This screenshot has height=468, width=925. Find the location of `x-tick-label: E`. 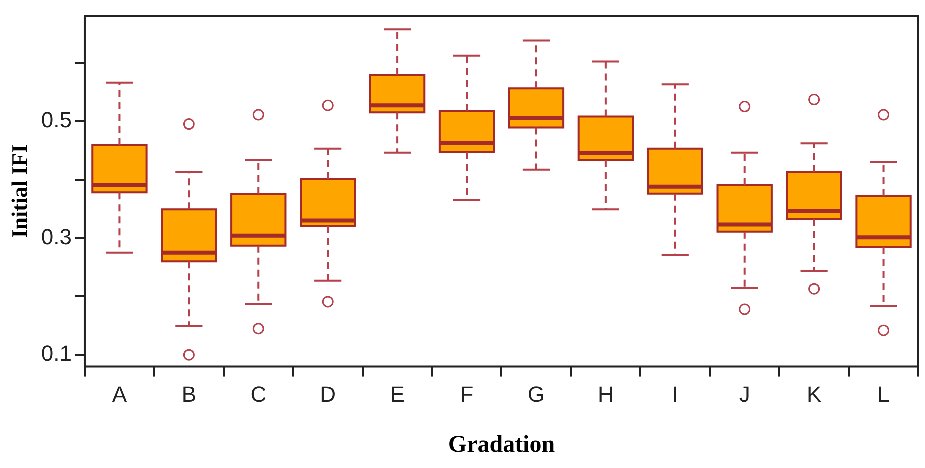

x-tick-label: E is located at coordinates (397, 395).